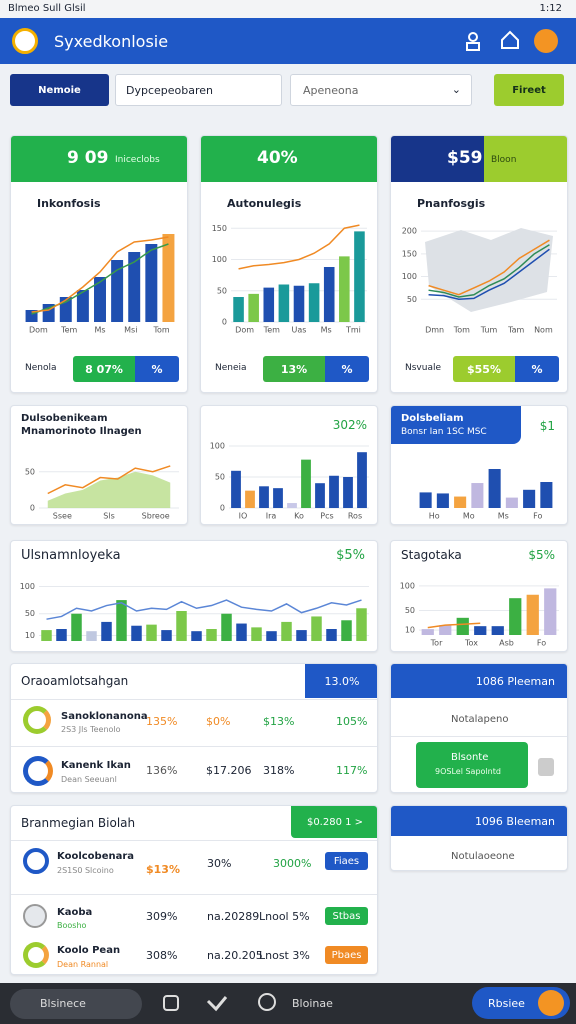 The image size is (576, 1024). What do you see at coordinates (25, 41) in the screenshot?
I see `logo` at bounding box center [25, 41].